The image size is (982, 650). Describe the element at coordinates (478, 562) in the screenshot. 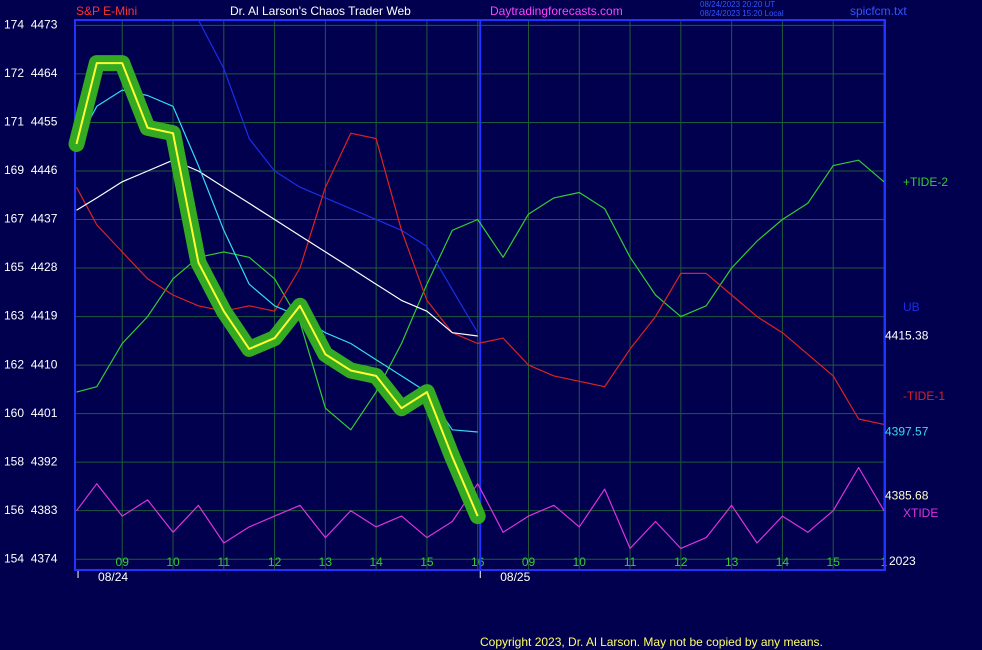

I see `x-tick-label: 16` at that location.